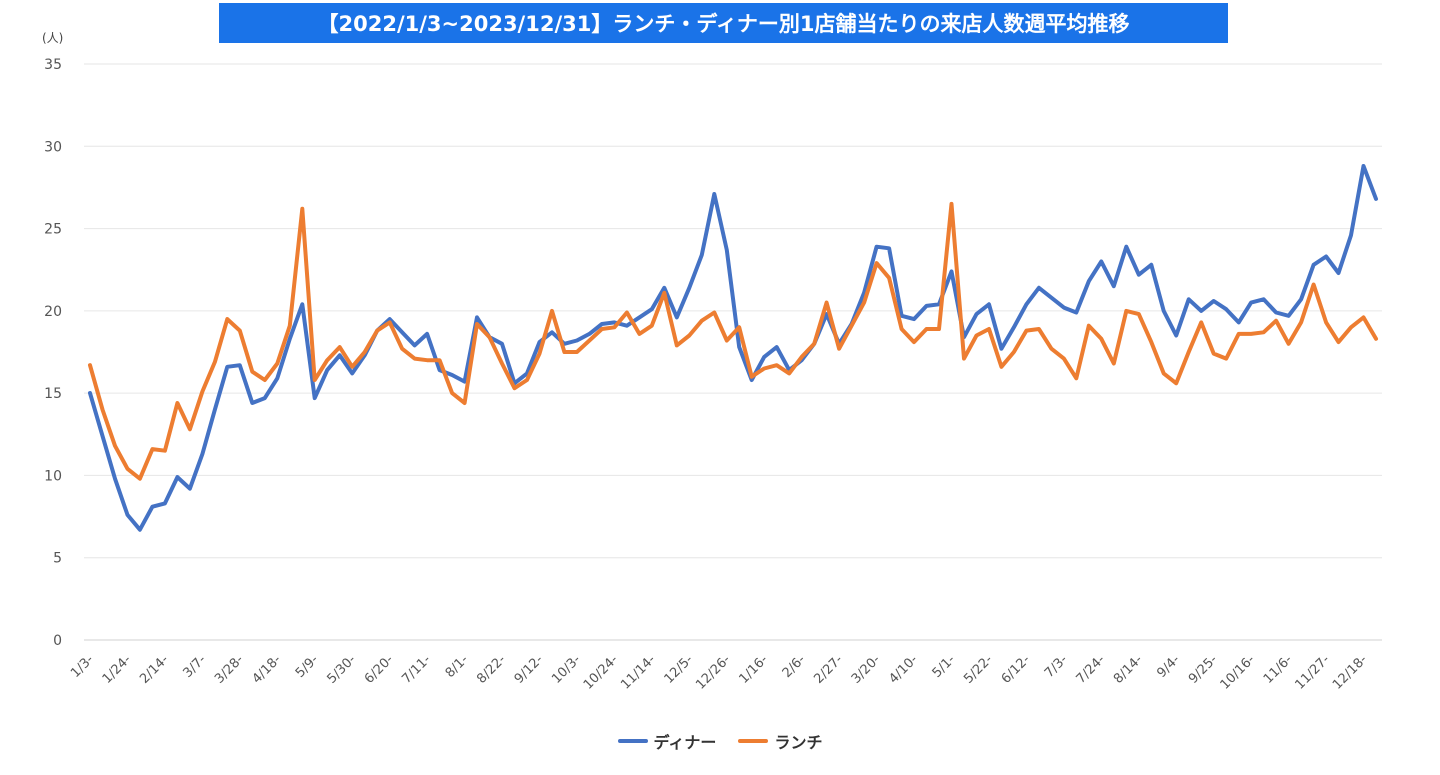 The width and height of the screenshot is (1440, 775). Describe the element at coordinates (944, 666) in the screenshot. I see `x-tick-label-23: 5/1-` at that location.